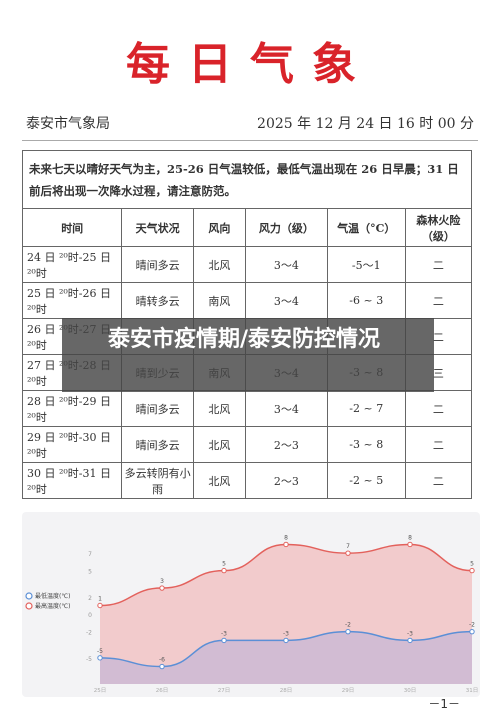 This screenshot has width=500, height=713. I want to click on x-tick-label: 26日, so click(162, 690).